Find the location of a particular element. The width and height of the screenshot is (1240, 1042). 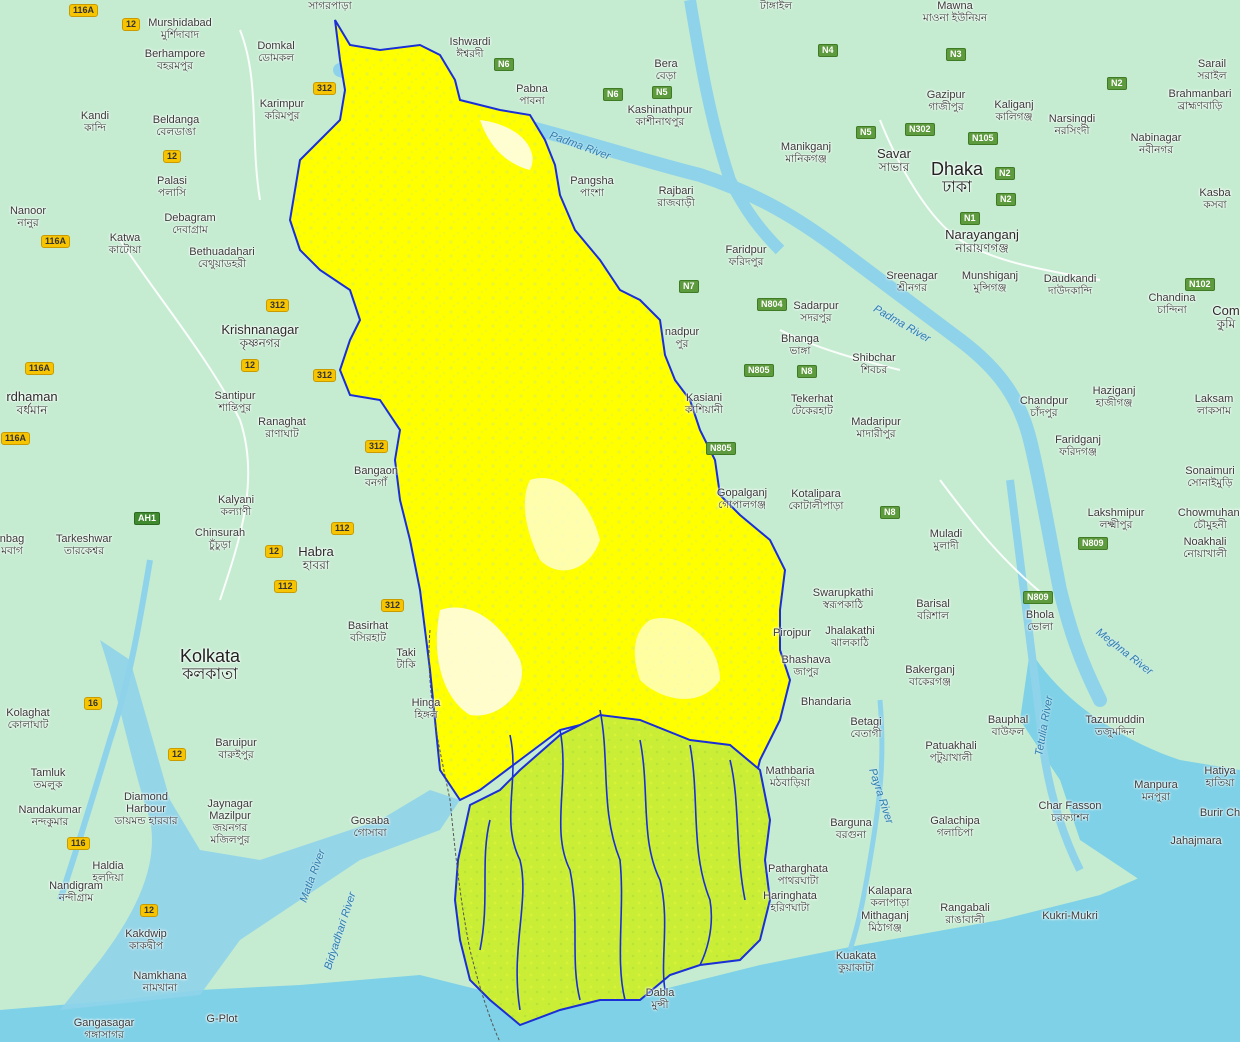

place-lakshmipur: Lakshmipur লক্ষ্মীপুর is located at coordinates (1116, 519).